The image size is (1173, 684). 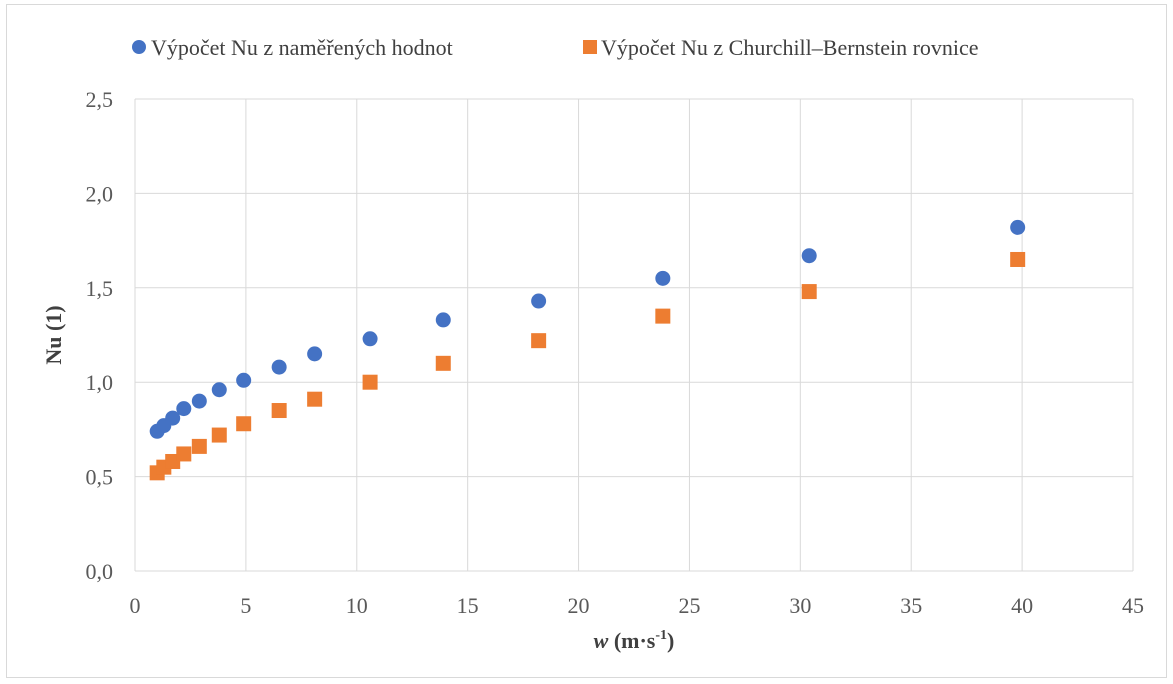 I want to click on x-tick-label: 20, so click(x=579, y=605).